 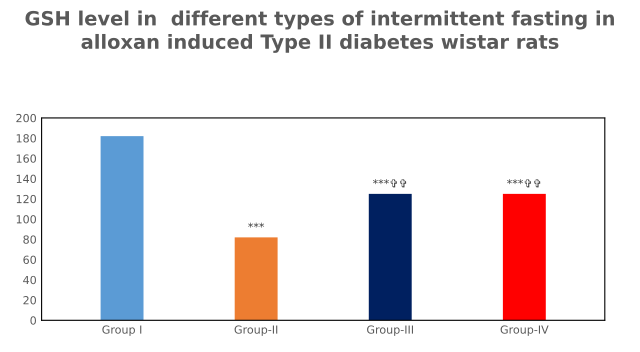 What do you see at coordinates (26, 158) in the screenshot?
I see `y-tick-label: 160` at bounding box center [26, 158].